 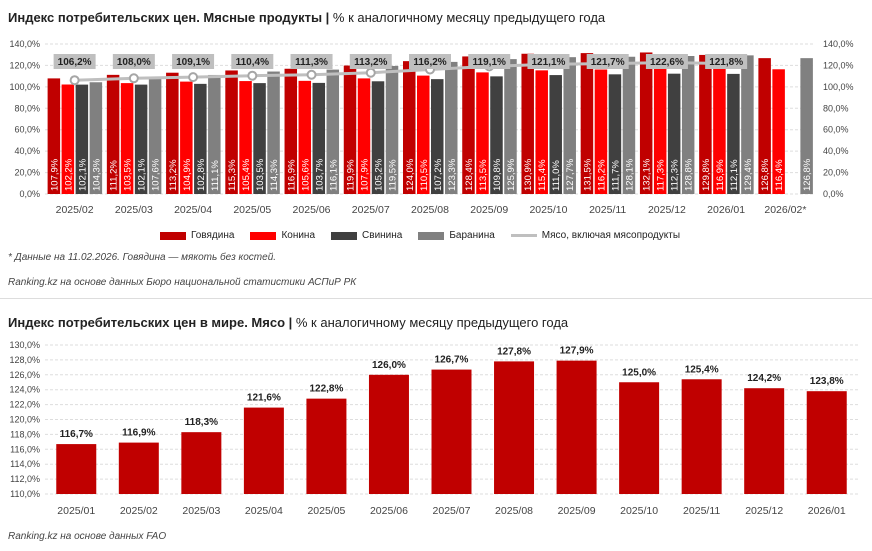 What do you see at coordinates (661, 175) in the screenshot?
I see `bar-label: 117,3%` at bounding box center [661, 175].